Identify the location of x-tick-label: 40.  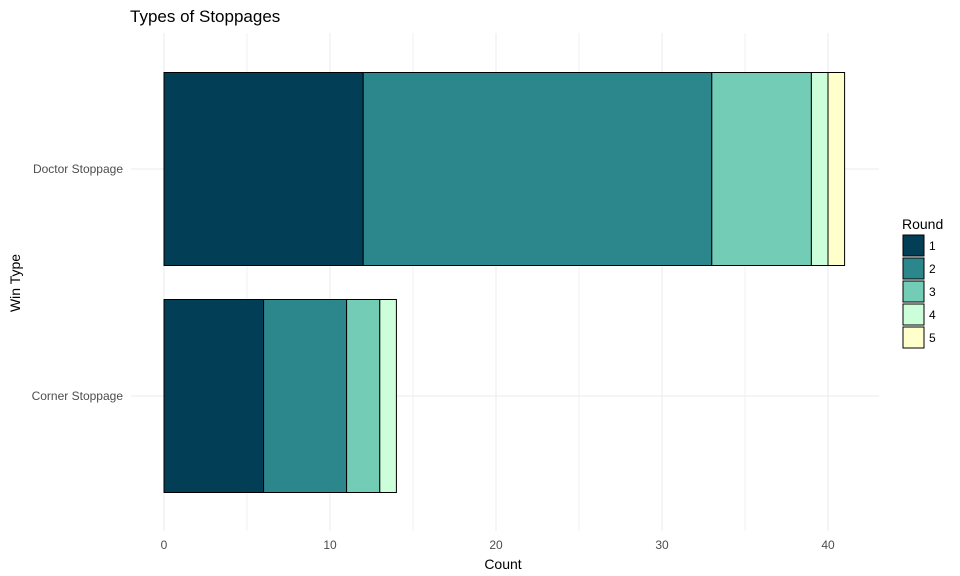
(828, 545).